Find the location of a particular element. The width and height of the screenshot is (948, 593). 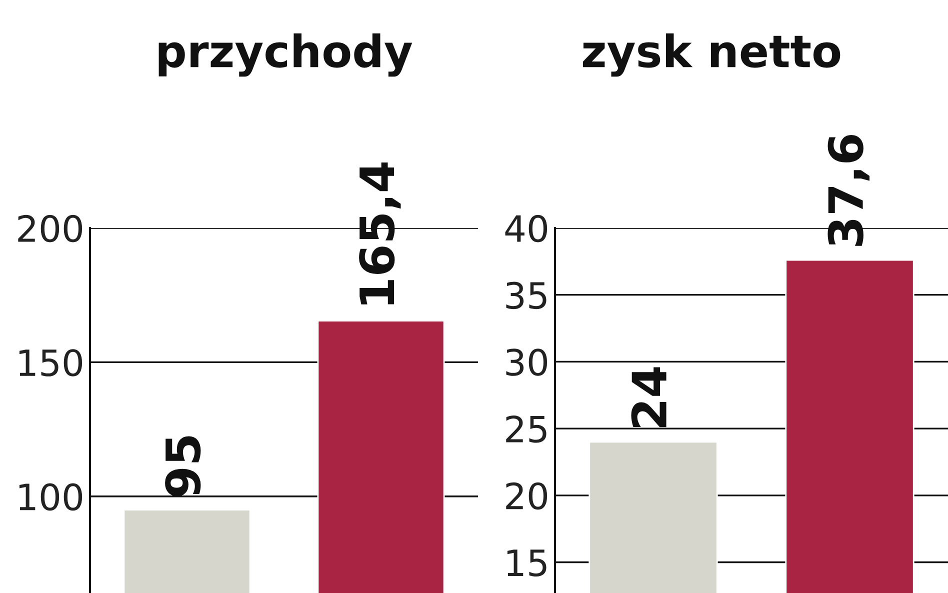

y-tick-label: 100 is located at coordinates (50, 497).